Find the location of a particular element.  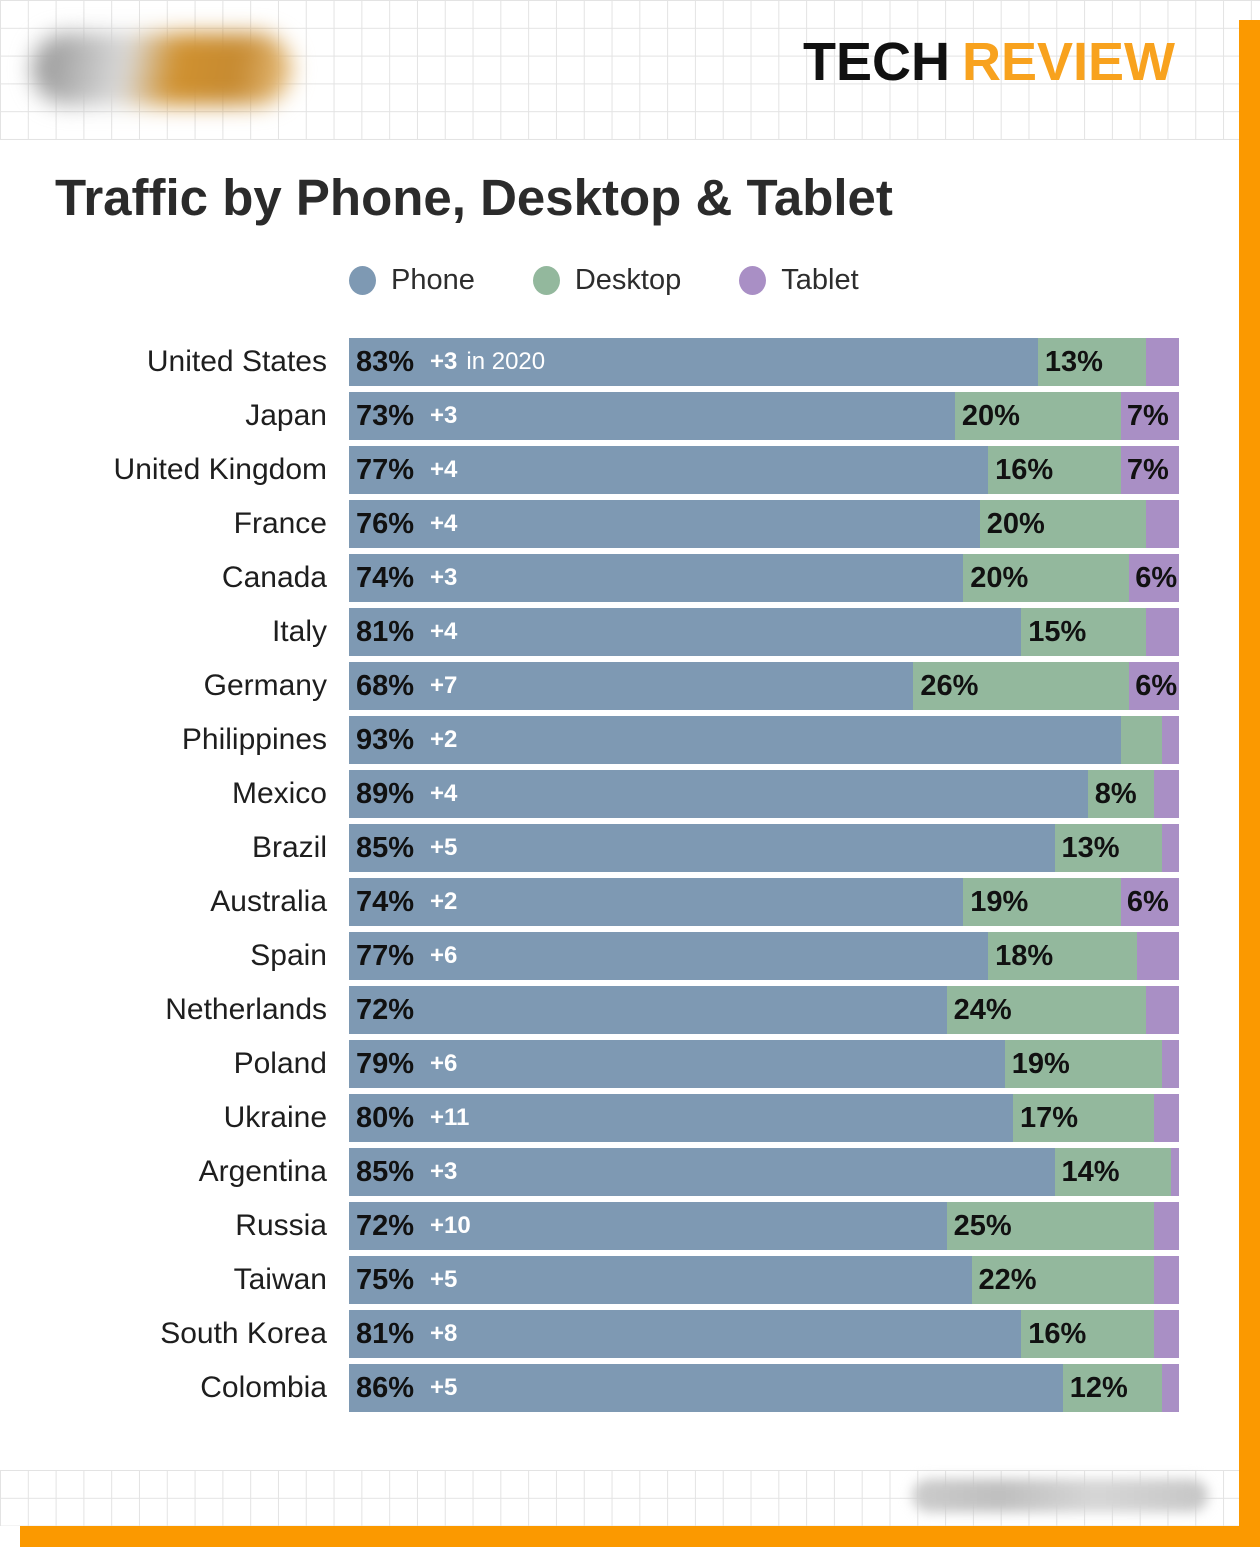

phone-value: 72% is located at coordinates (385, 1009).